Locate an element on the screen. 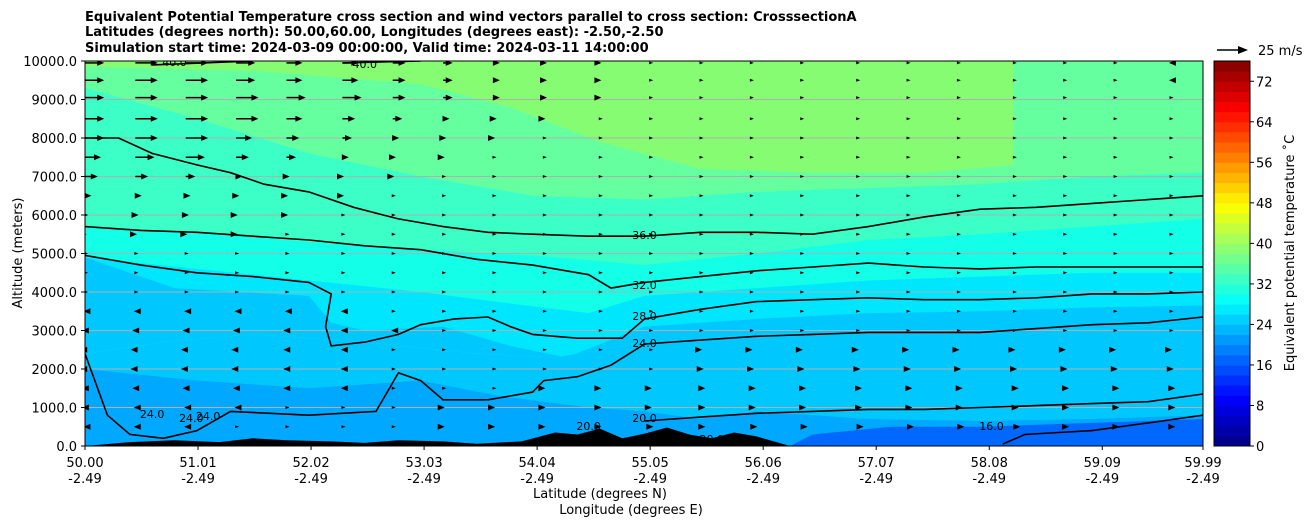 The image size is (1308, 530). y-tick-label: 7000.0 is located at coordinates (55, 178).